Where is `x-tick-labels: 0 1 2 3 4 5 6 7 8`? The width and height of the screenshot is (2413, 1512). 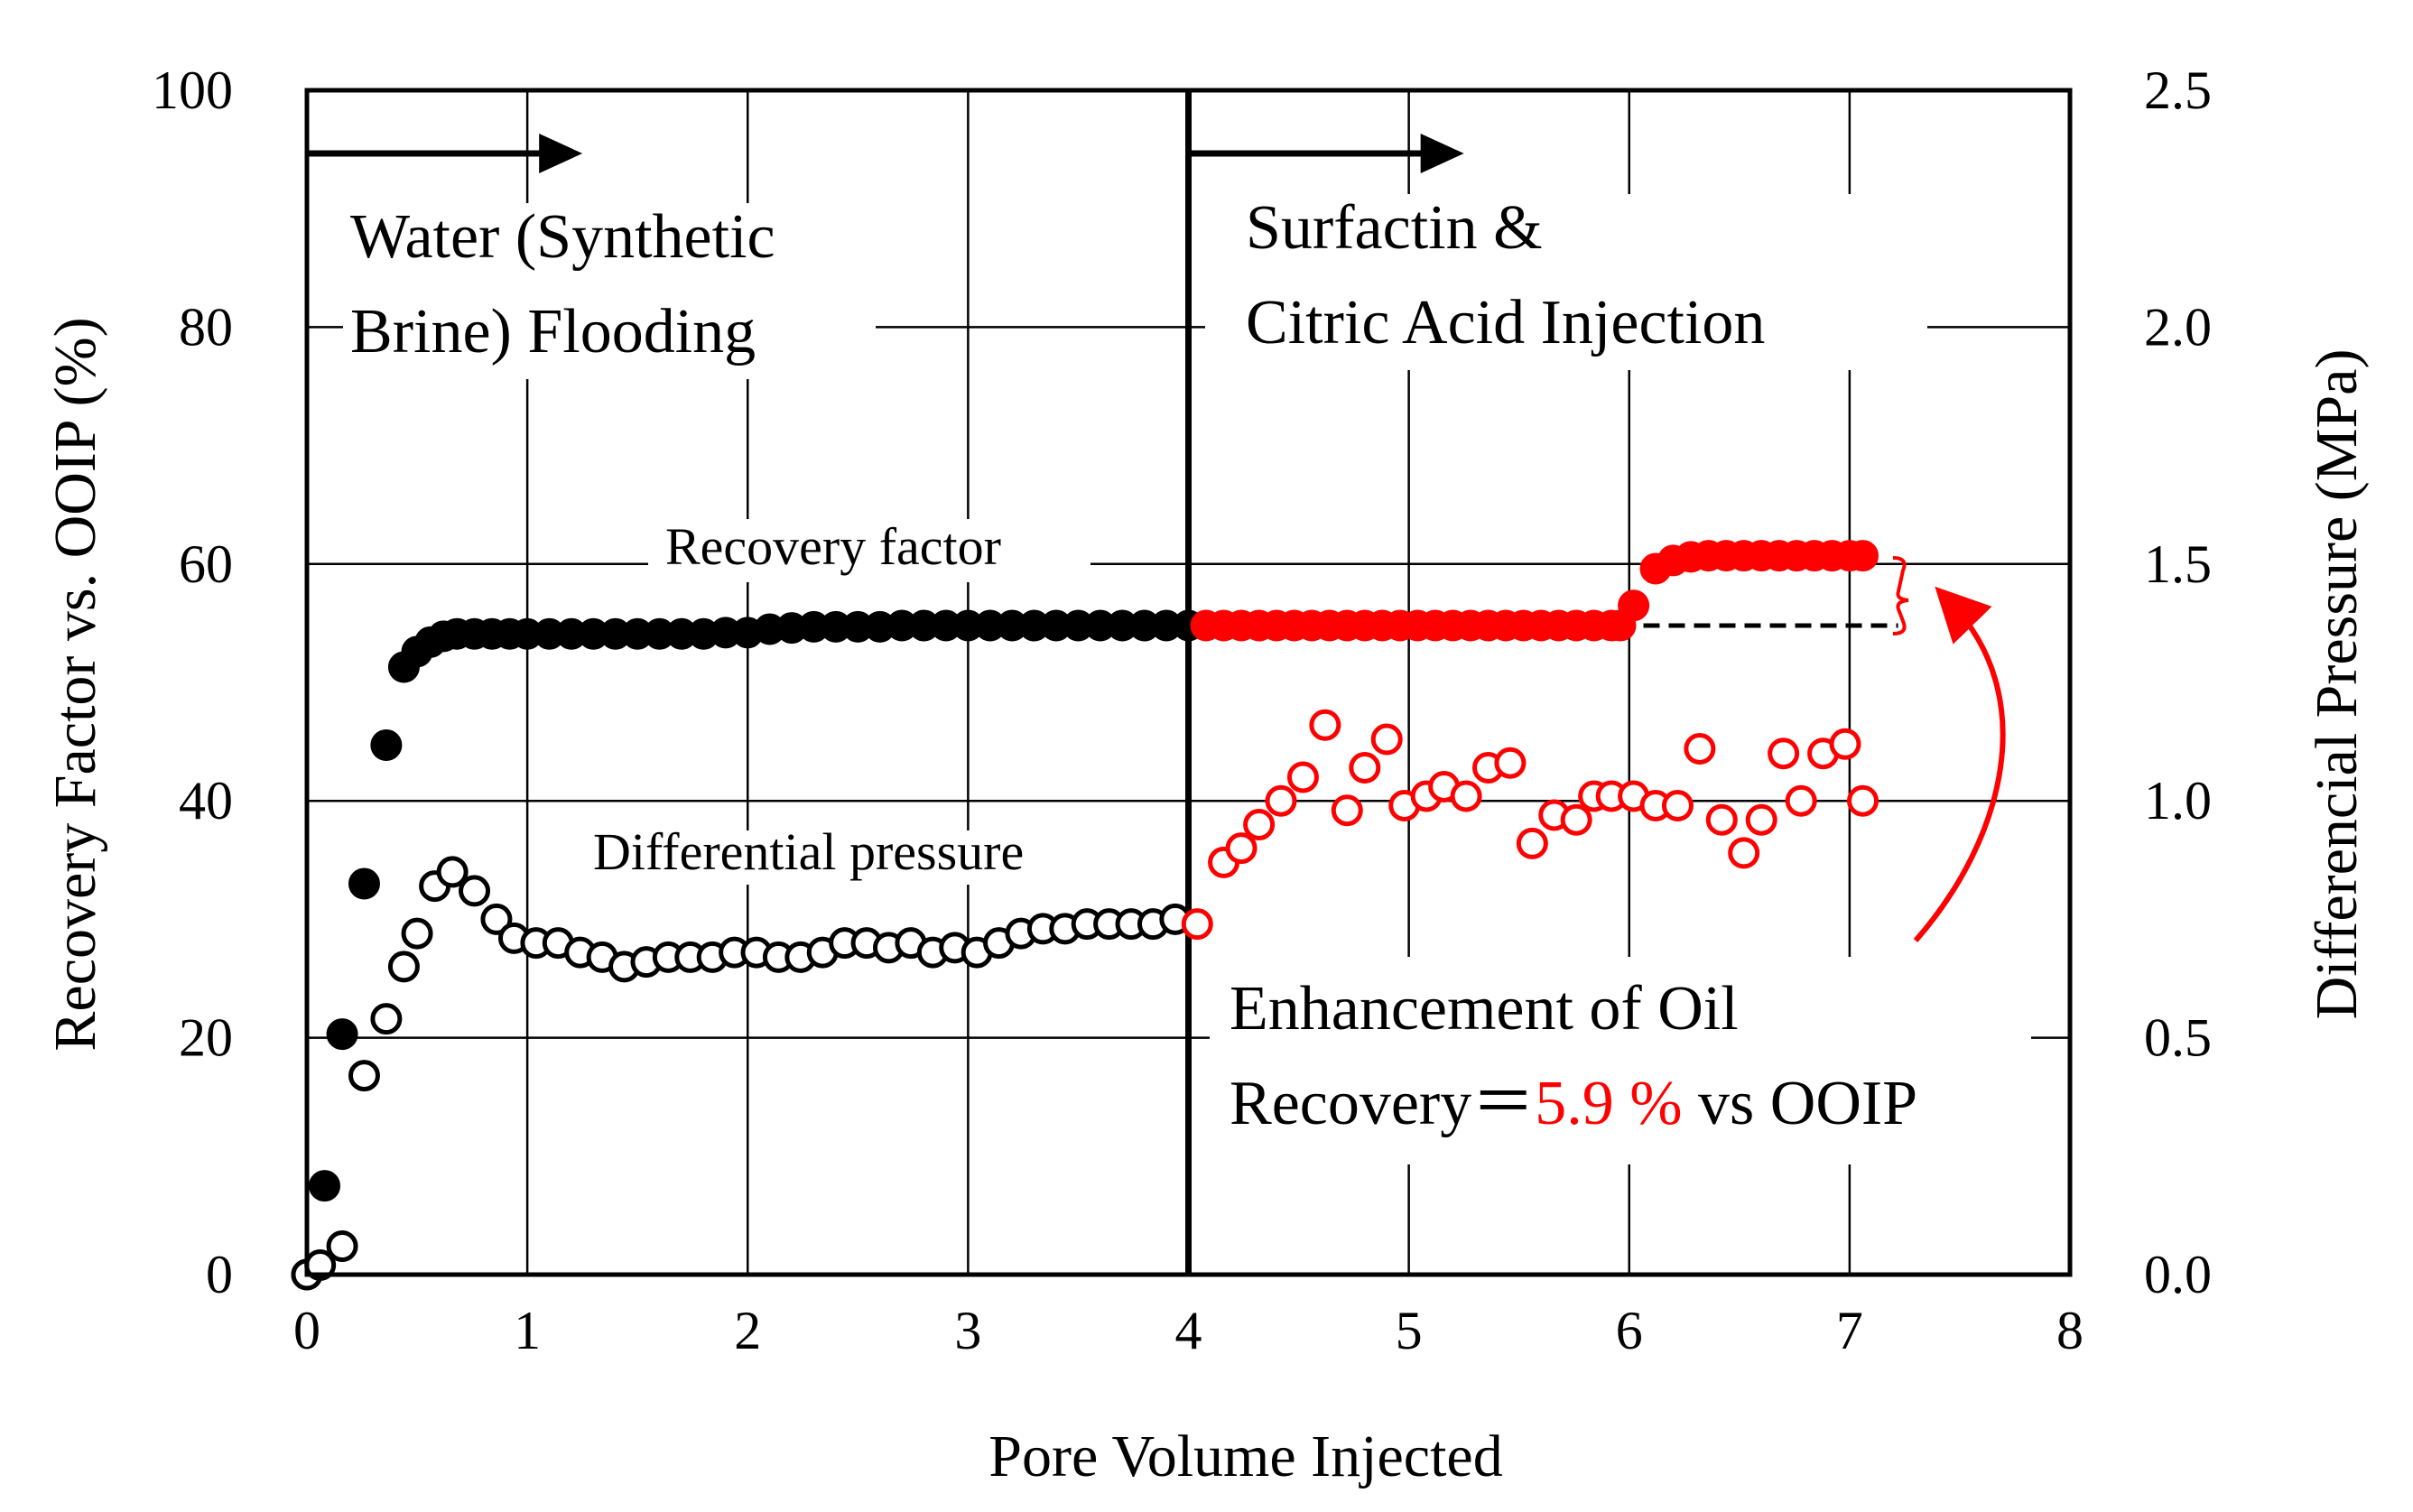
x-tick-labels: 0 1 2 3 4 5 6 7 8 is located at coordinates (1189, 1330).